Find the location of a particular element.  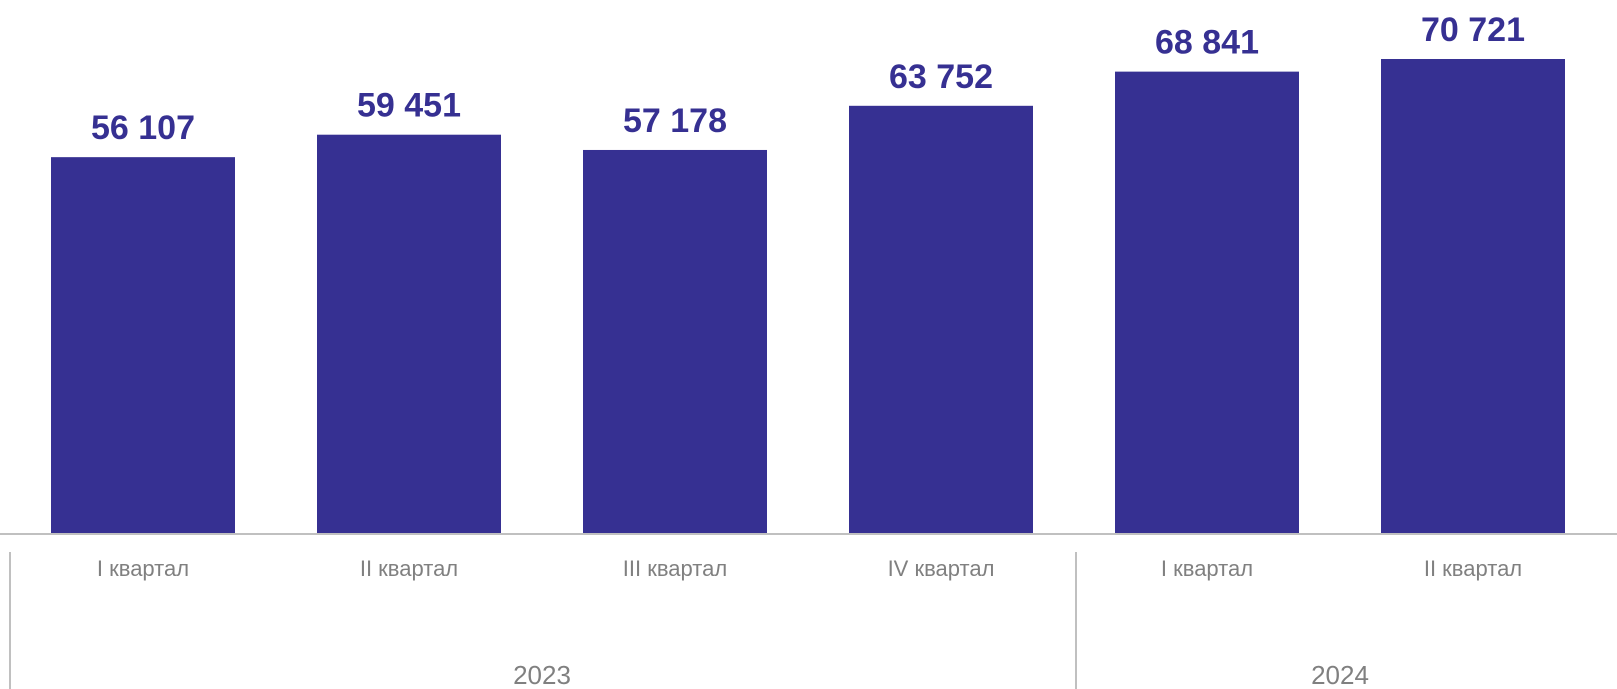

value-label-5: 68 841 is located at coordinates (1207, 43).